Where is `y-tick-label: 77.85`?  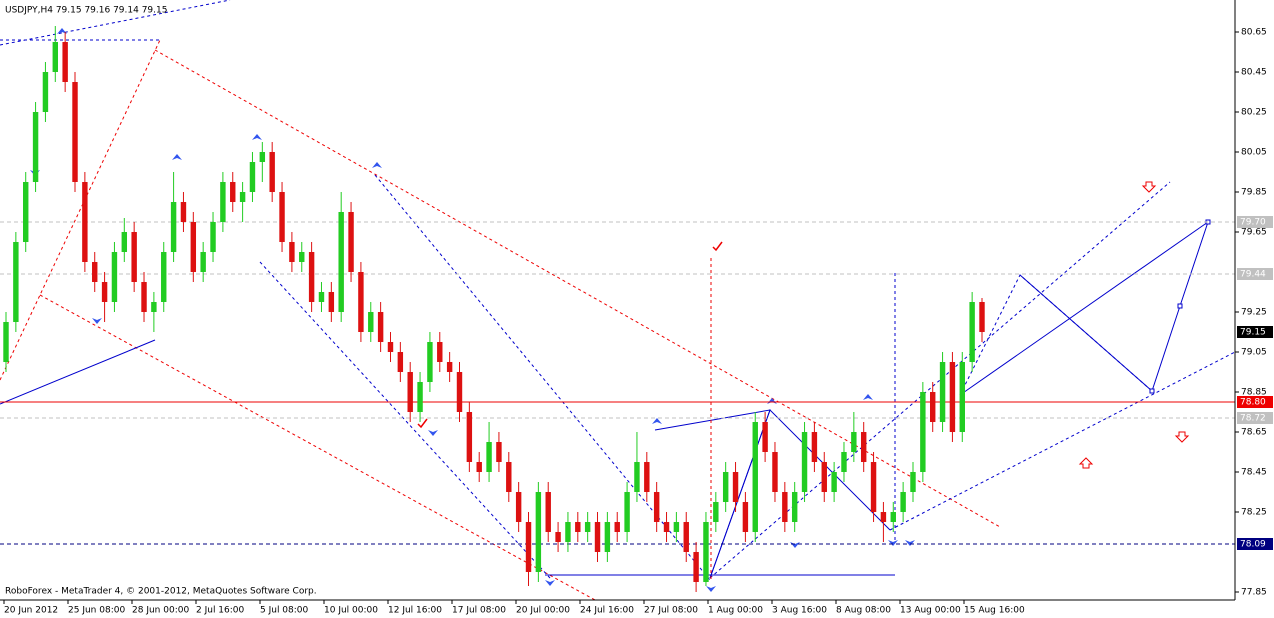 y-tick-label: 77.85 is located at coordinates (1254, 593).